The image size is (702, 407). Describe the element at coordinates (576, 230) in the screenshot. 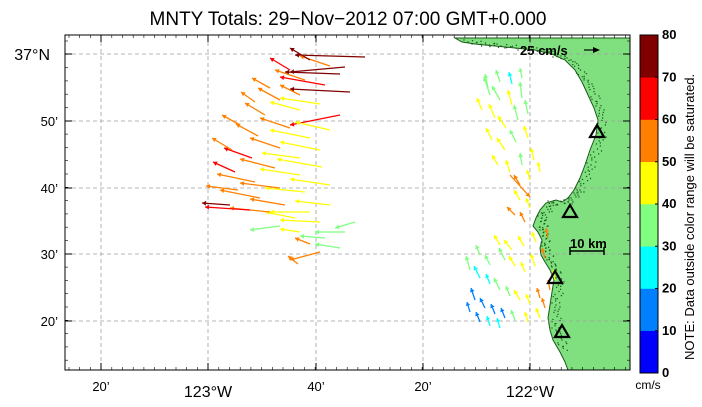

I see `radar-stations` at that location.